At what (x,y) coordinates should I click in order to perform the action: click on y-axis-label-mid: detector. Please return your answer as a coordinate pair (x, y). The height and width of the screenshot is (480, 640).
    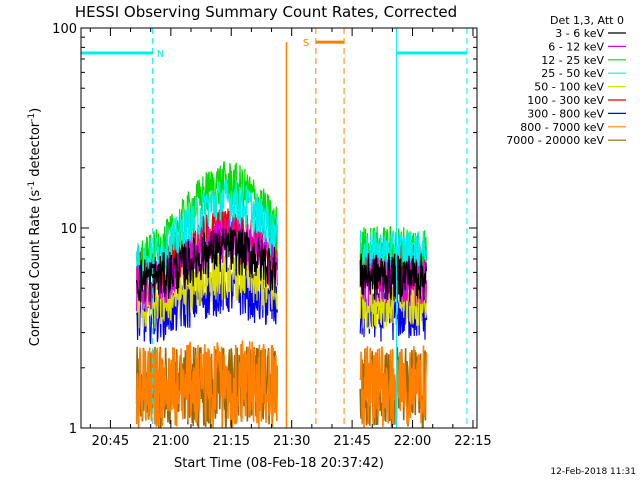
    Looking at the image, I should click on (35, 151).